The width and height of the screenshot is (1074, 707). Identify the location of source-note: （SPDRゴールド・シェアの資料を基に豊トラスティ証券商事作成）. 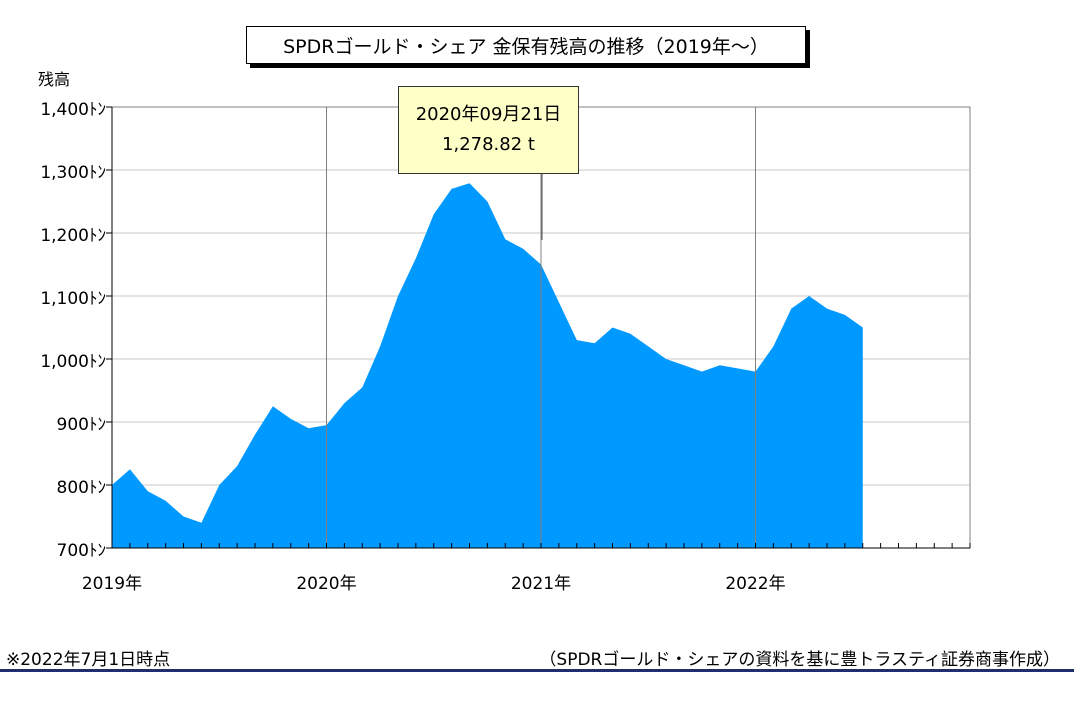
(799, 660).